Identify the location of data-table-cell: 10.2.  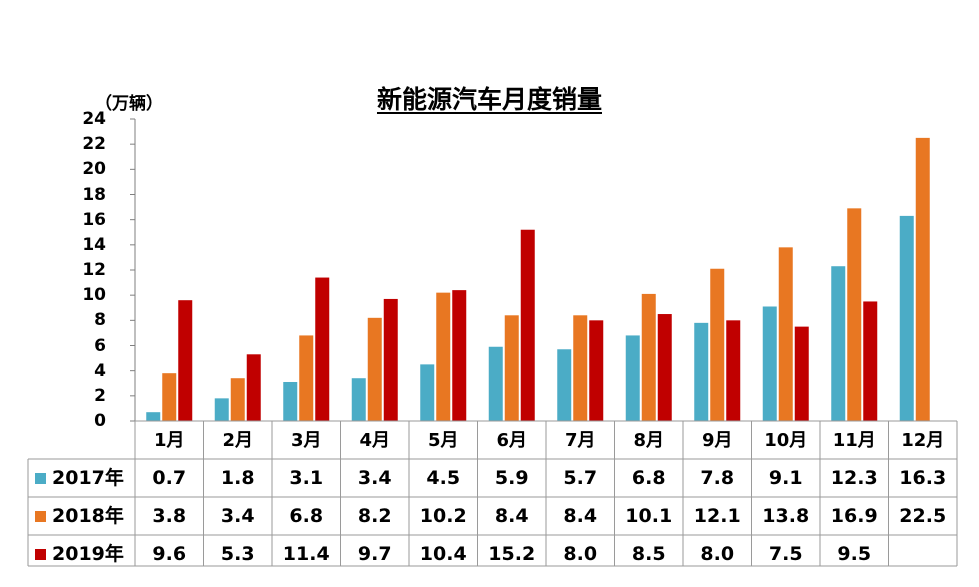
(443, 516).